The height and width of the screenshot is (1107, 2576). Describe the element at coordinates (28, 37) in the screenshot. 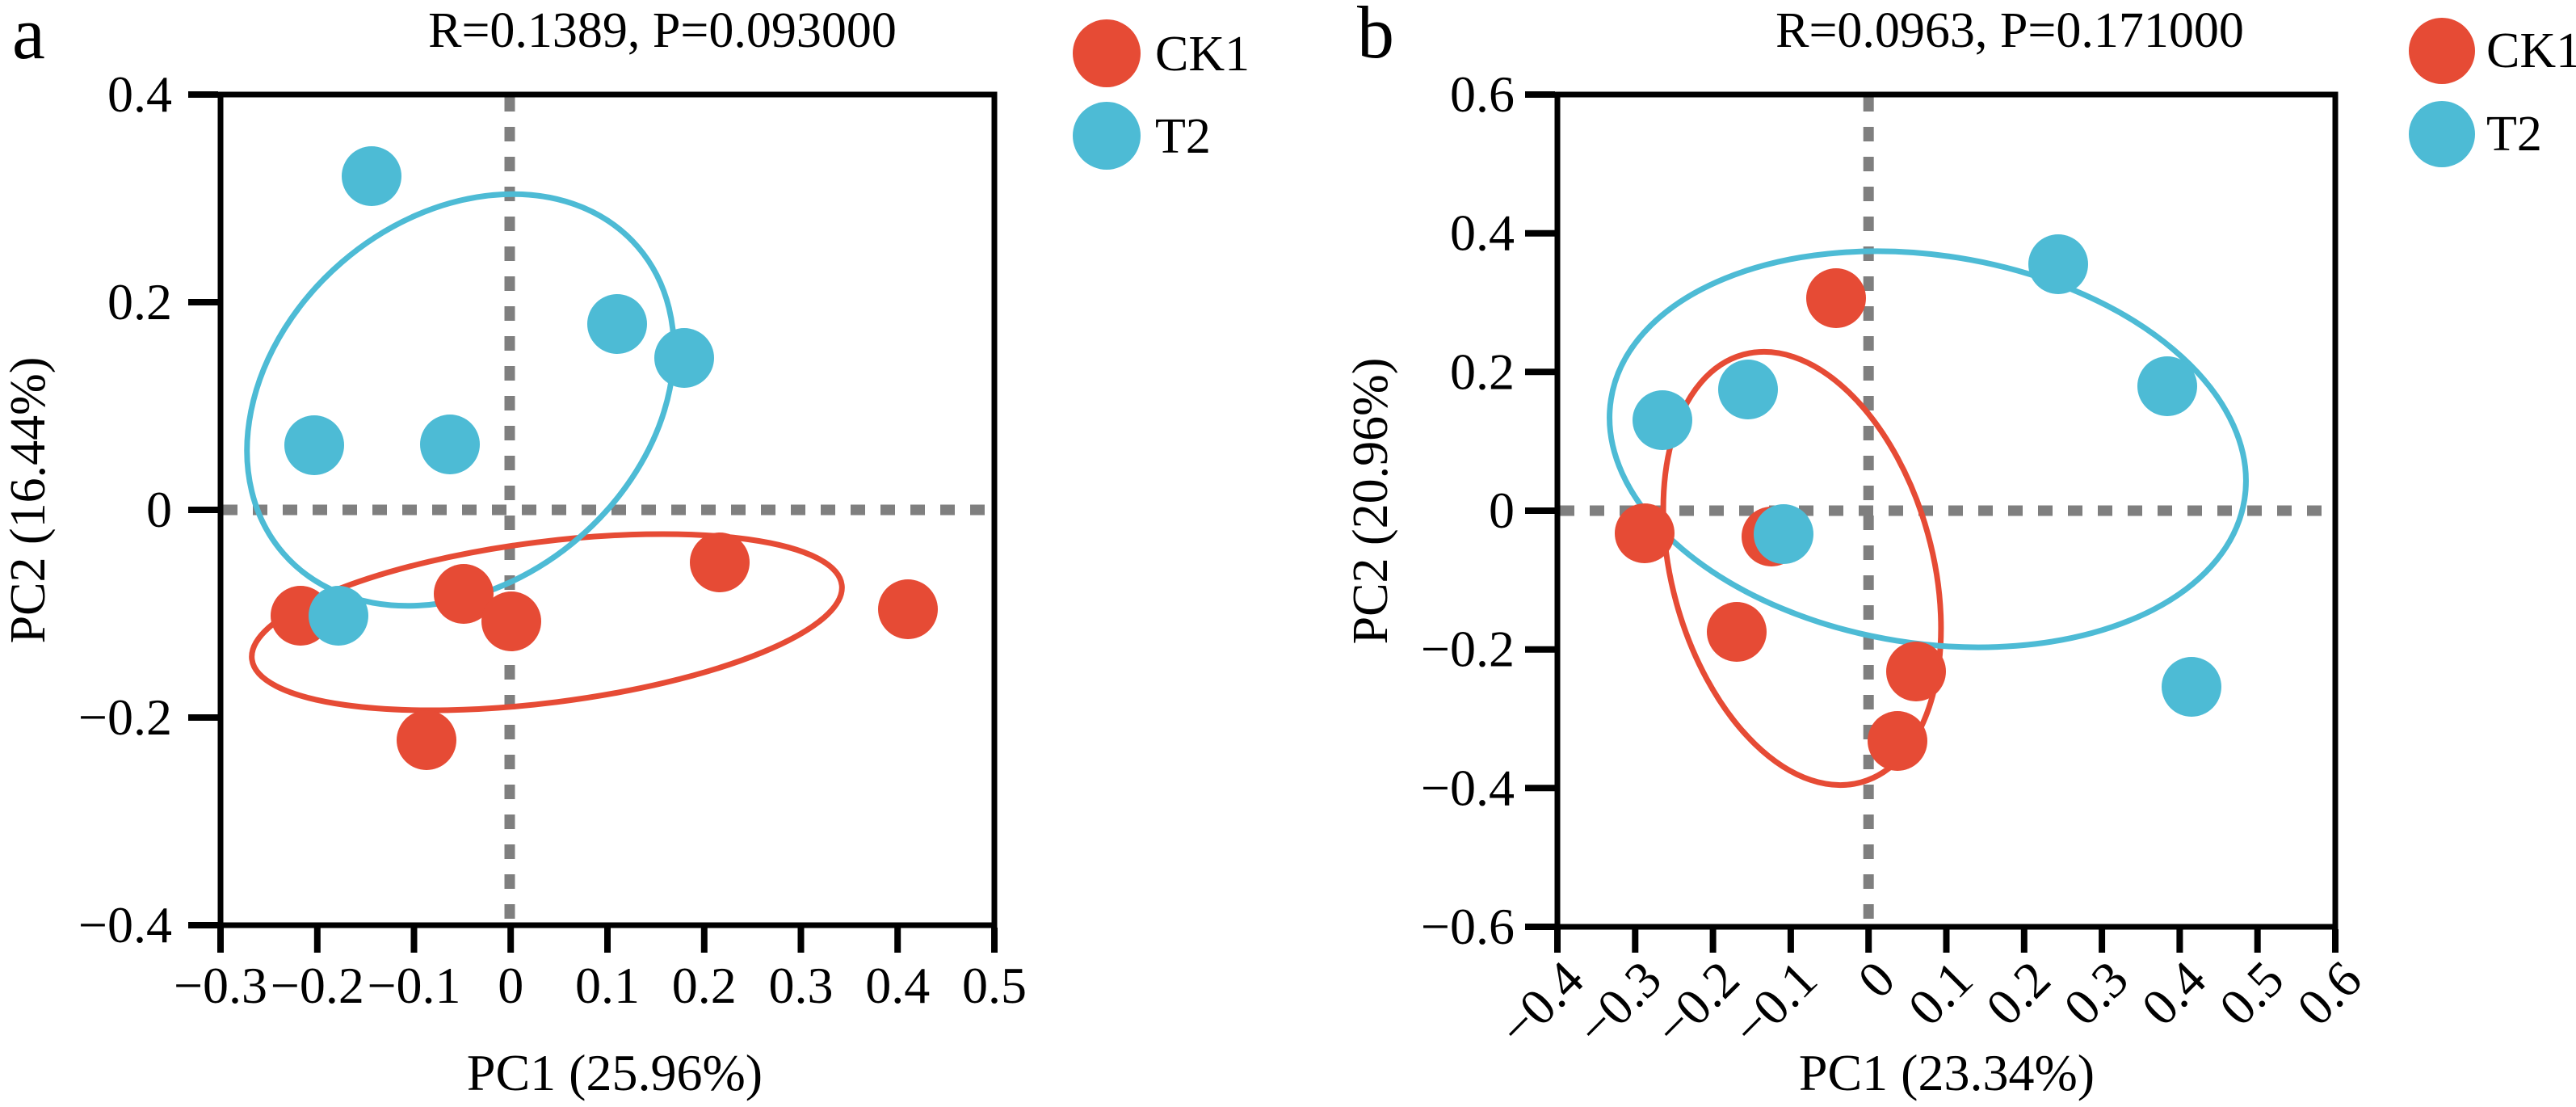

I see `svg-text: a` at that location.